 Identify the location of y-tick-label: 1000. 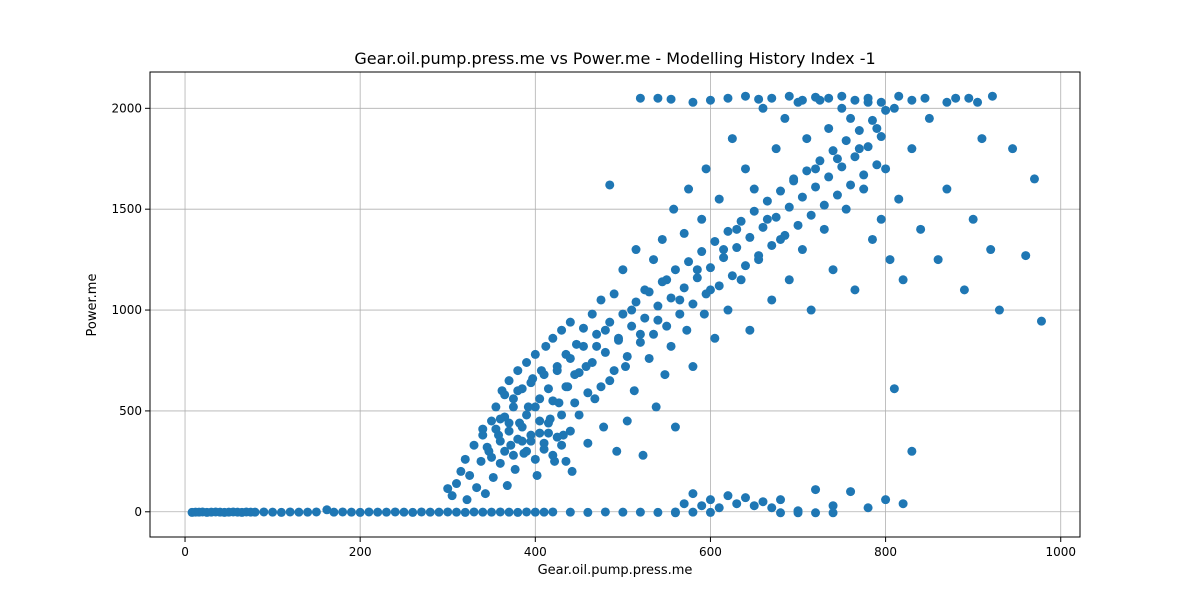
(126, 310).